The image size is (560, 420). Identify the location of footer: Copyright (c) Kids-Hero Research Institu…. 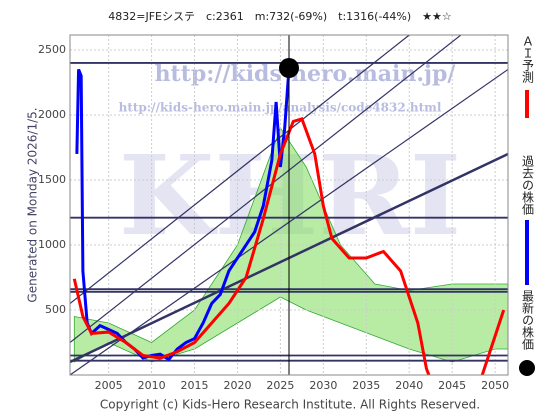
(290, 405).